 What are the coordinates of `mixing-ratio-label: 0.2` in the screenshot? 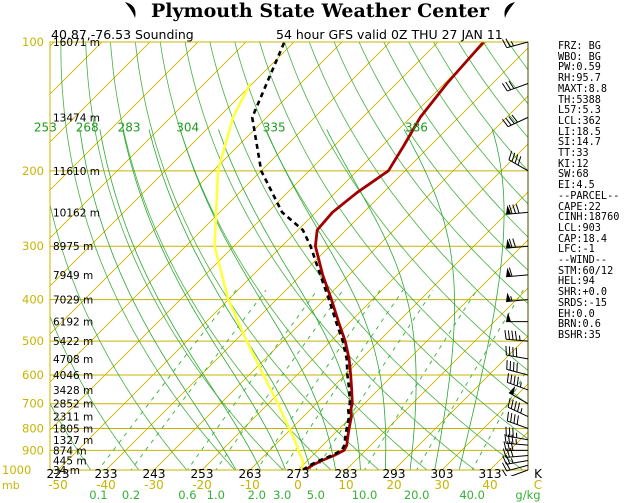 It's located at (131, 495).